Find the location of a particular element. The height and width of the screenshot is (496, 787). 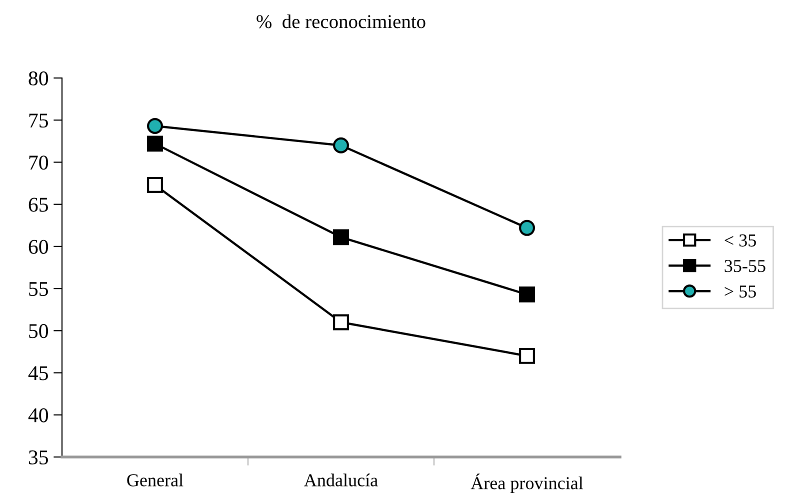

y-tick-label: 80 is located at coordinates (38, 78).